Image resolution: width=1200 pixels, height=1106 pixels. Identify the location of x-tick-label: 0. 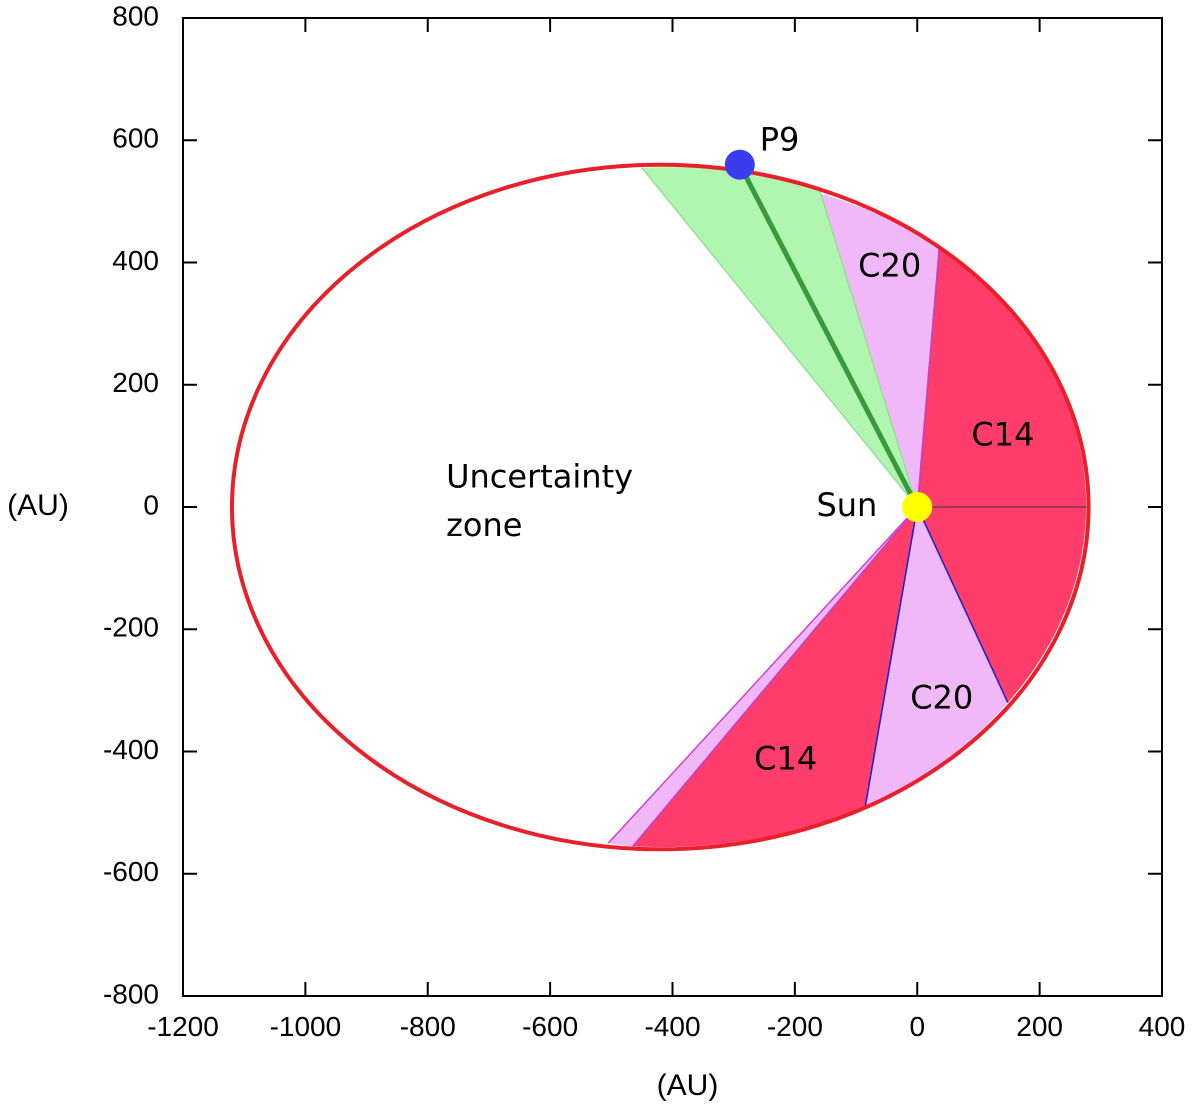
(917, 1026).